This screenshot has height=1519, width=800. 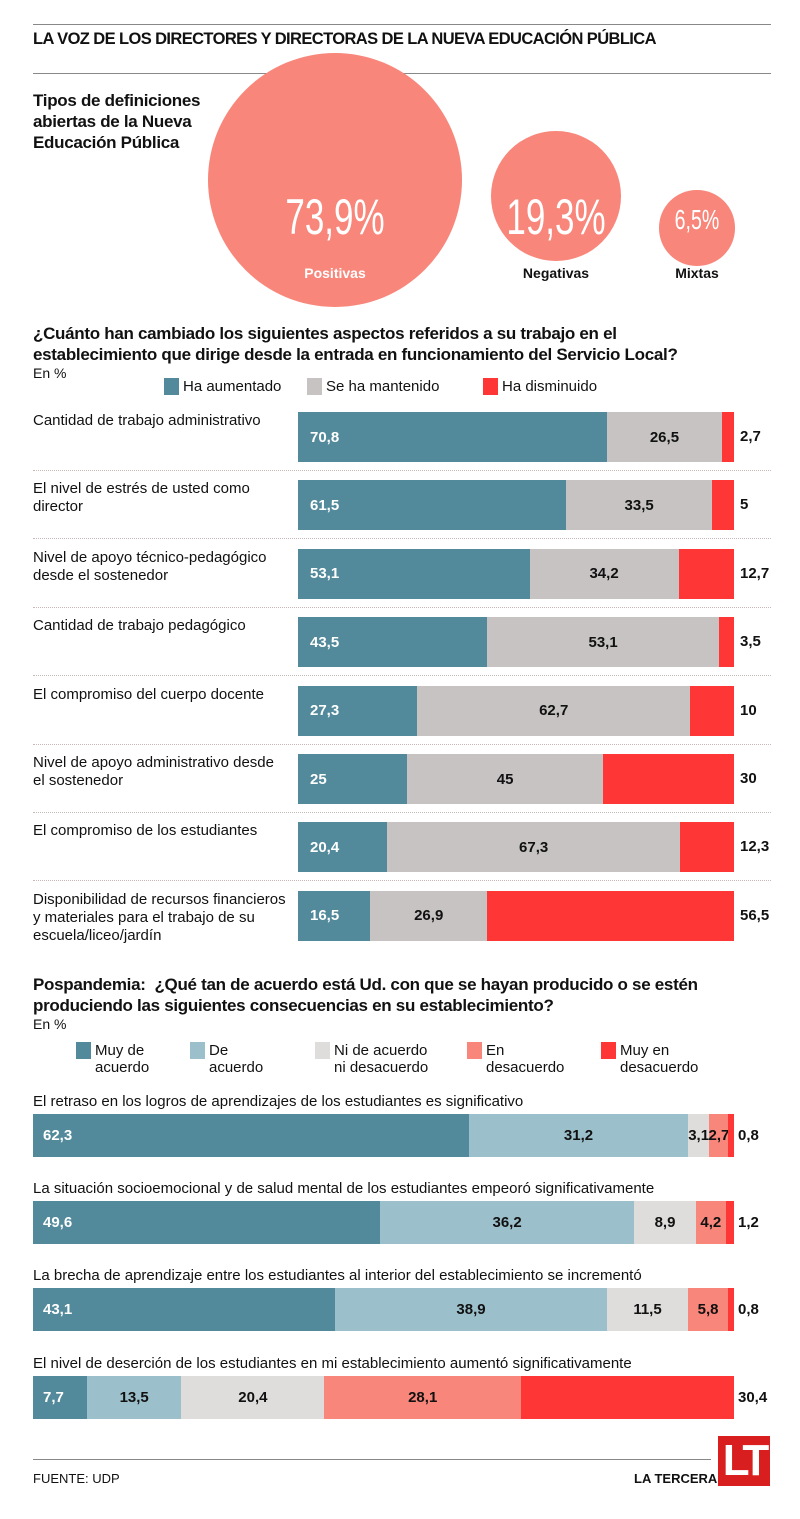 I want to click on segment-value: 26,9, so click(x=429, y=916).